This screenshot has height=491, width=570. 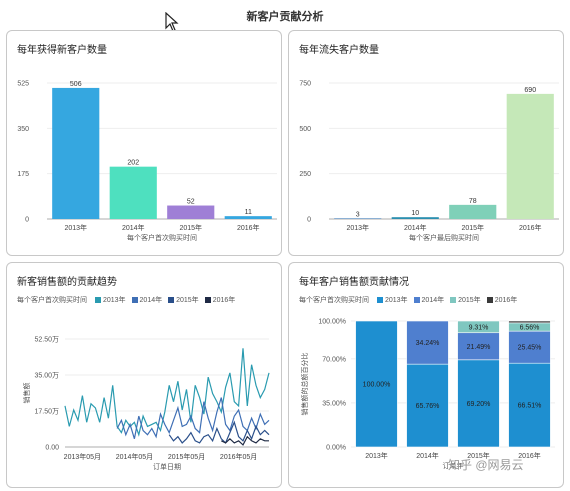 I want to click on page-title: 新客户贡献分析, so click(x=285, y=17).